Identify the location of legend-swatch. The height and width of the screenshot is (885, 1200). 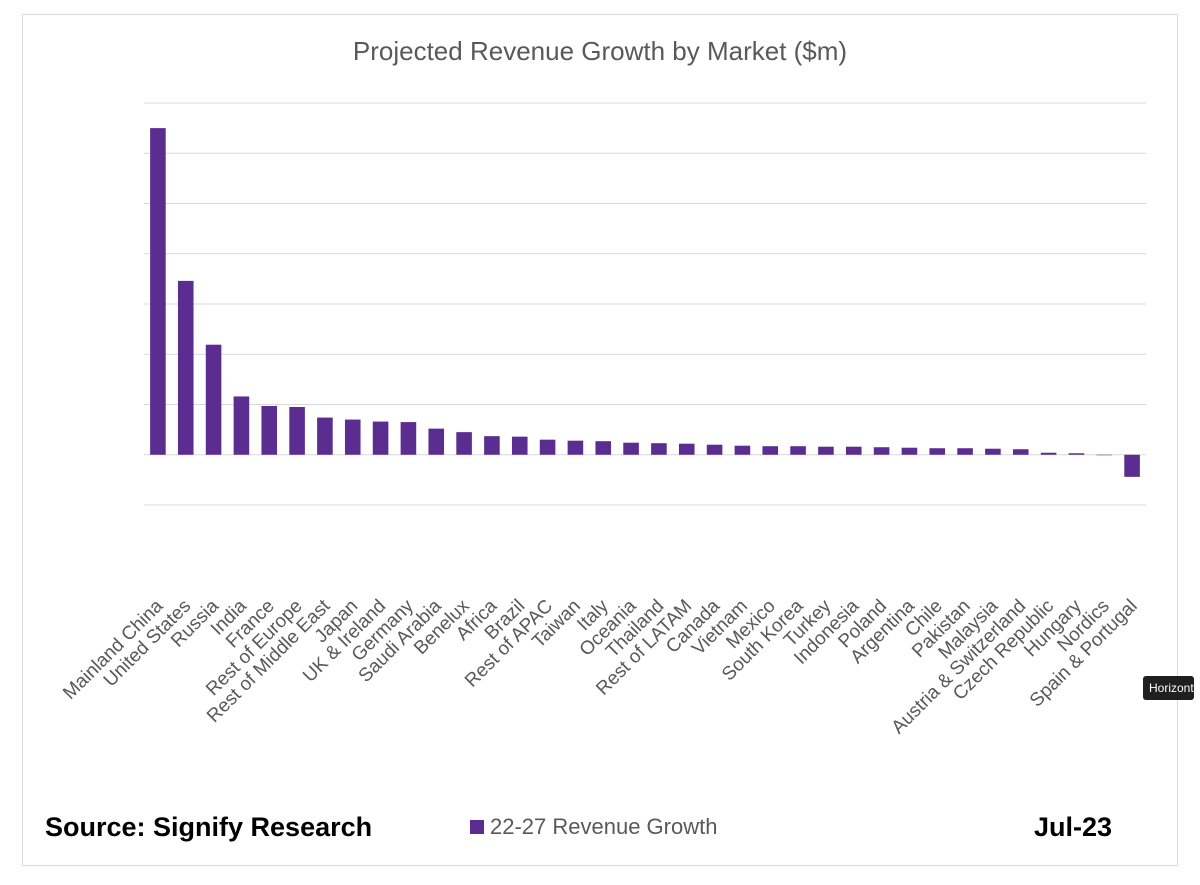
(477, 827).